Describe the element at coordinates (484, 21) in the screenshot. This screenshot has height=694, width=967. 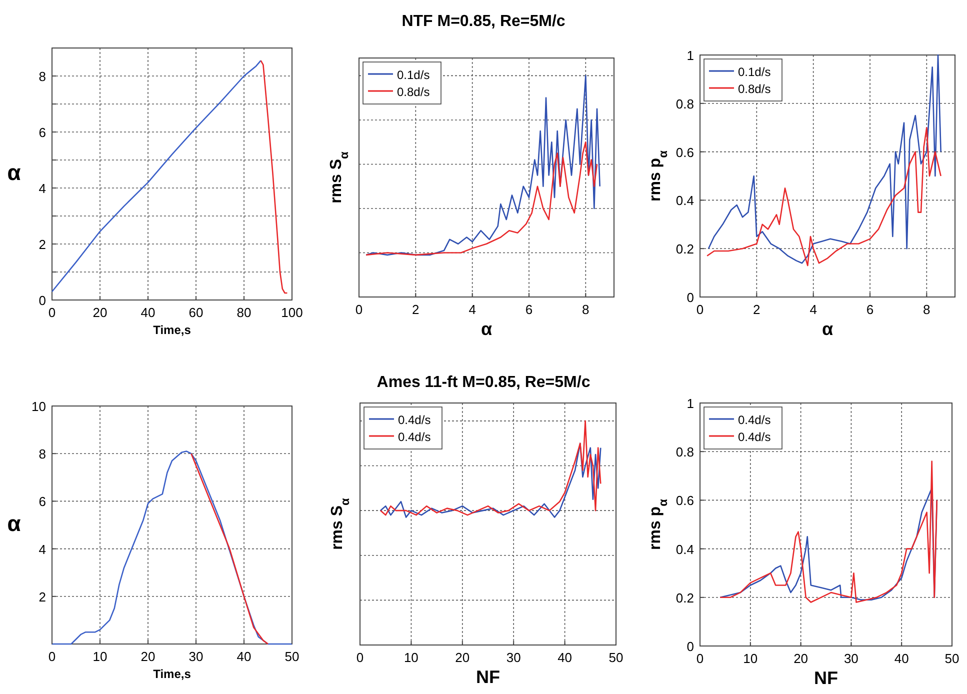
I see `chart-title: NTF M=0.85, Re=5M/c` at that location.